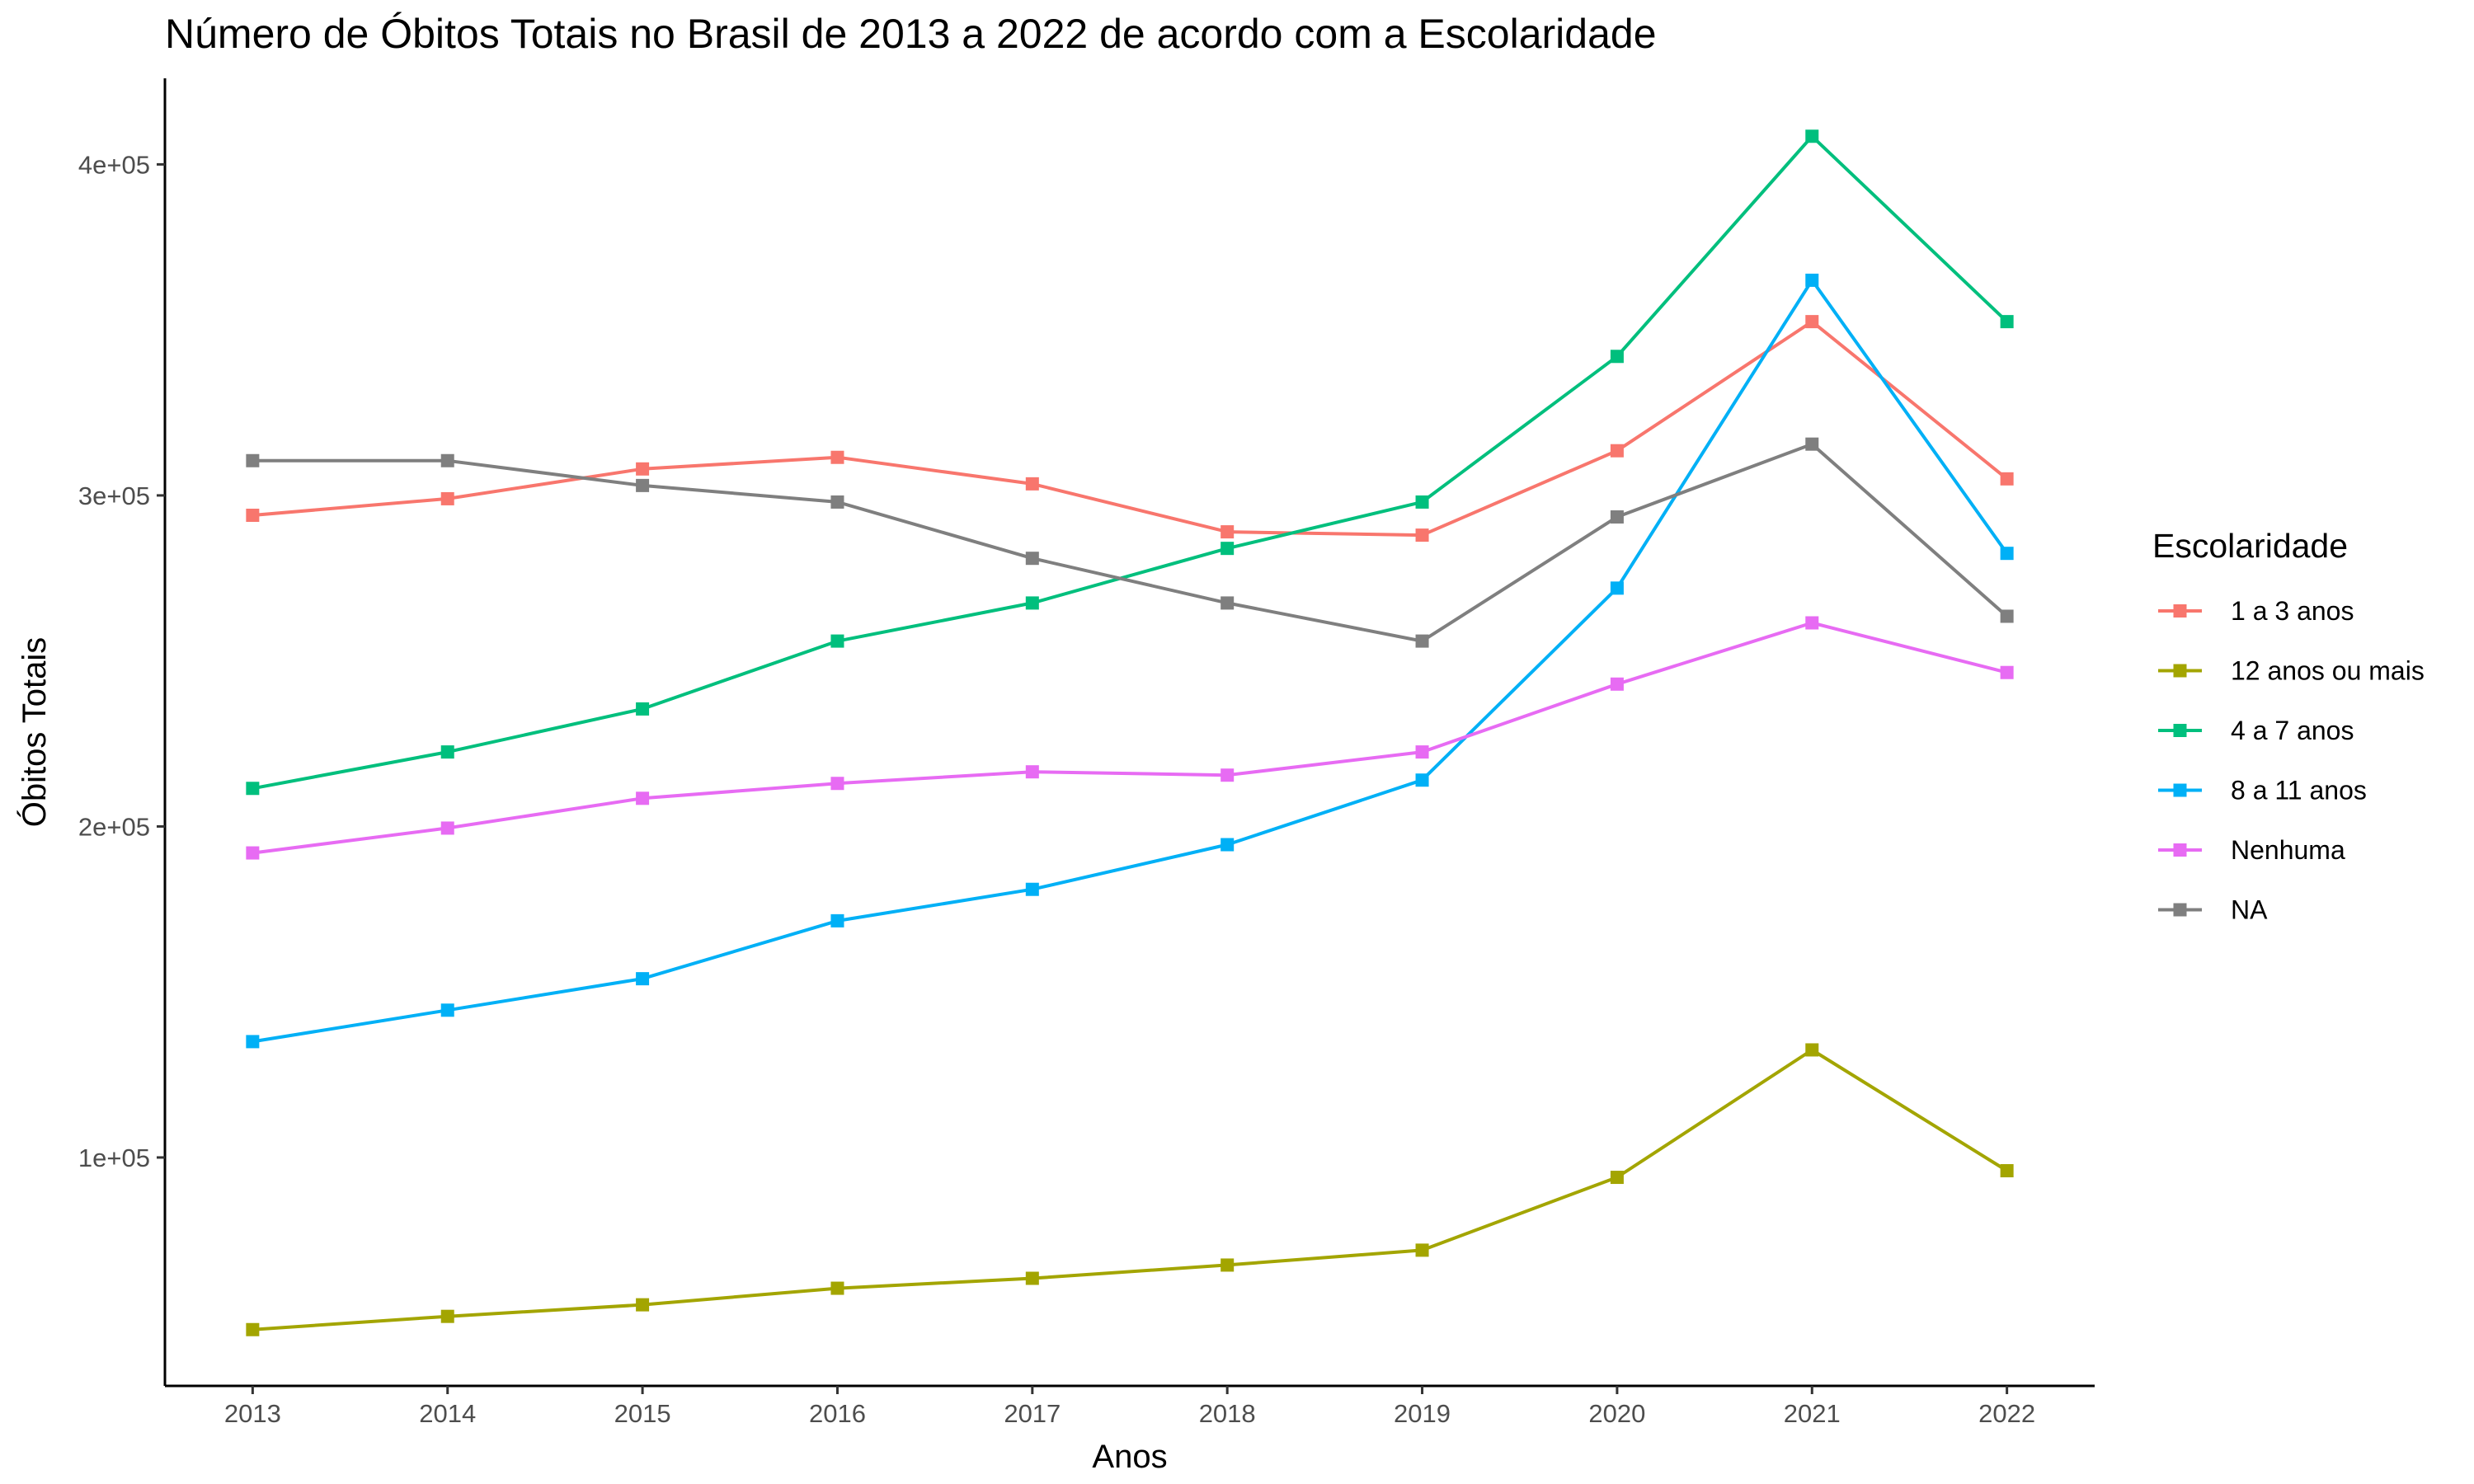 The height and width of the screenshot is (1484, 2474). What do you see at coordinates (114, 1158) in the screenshot?
I see `y-tick-label: 1e+05` at bounding box center [114, 1158].